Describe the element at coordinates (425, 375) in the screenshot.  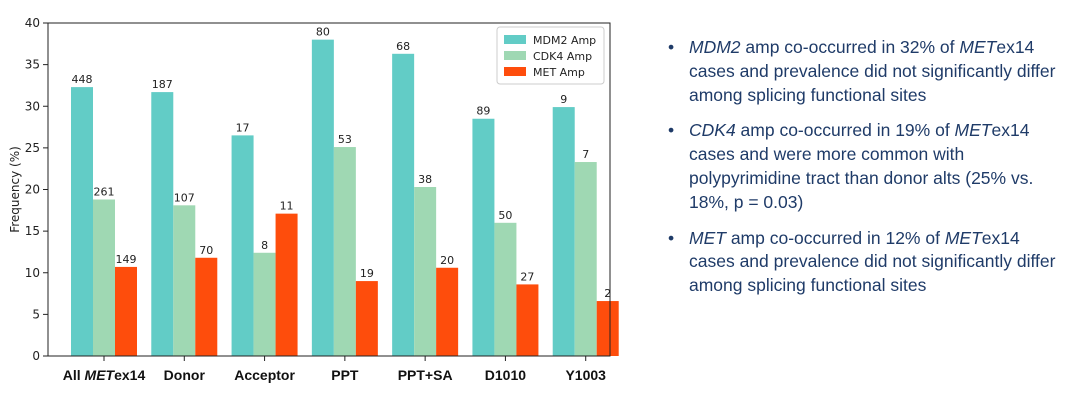
I see `x-category-label: PPT+SA` at that location.